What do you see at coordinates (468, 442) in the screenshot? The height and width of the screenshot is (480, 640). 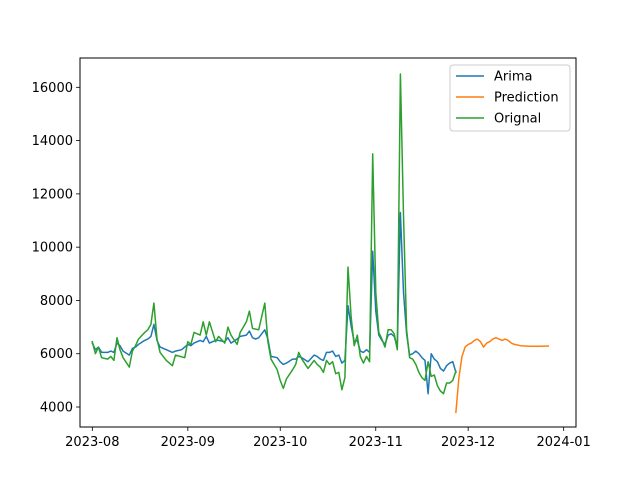 I see `x-tick-label: 2023-12` at bounding box center [468, 442].